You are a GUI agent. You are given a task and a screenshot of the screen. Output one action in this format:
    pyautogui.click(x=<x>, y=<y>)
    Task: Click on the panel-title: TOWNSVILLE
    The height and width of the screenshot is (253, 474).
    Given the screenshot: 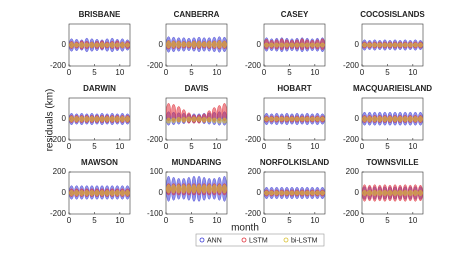 What is the action you would take?
    pyautogui.click(x=392, y=162)
    